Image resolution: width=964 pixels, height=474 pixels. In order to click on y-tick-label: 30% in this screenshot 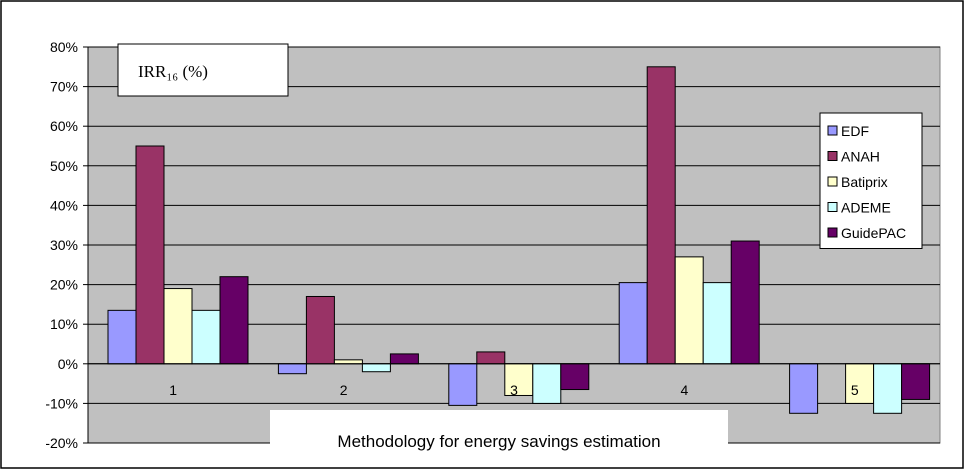, I will do `click(64, 245)`.